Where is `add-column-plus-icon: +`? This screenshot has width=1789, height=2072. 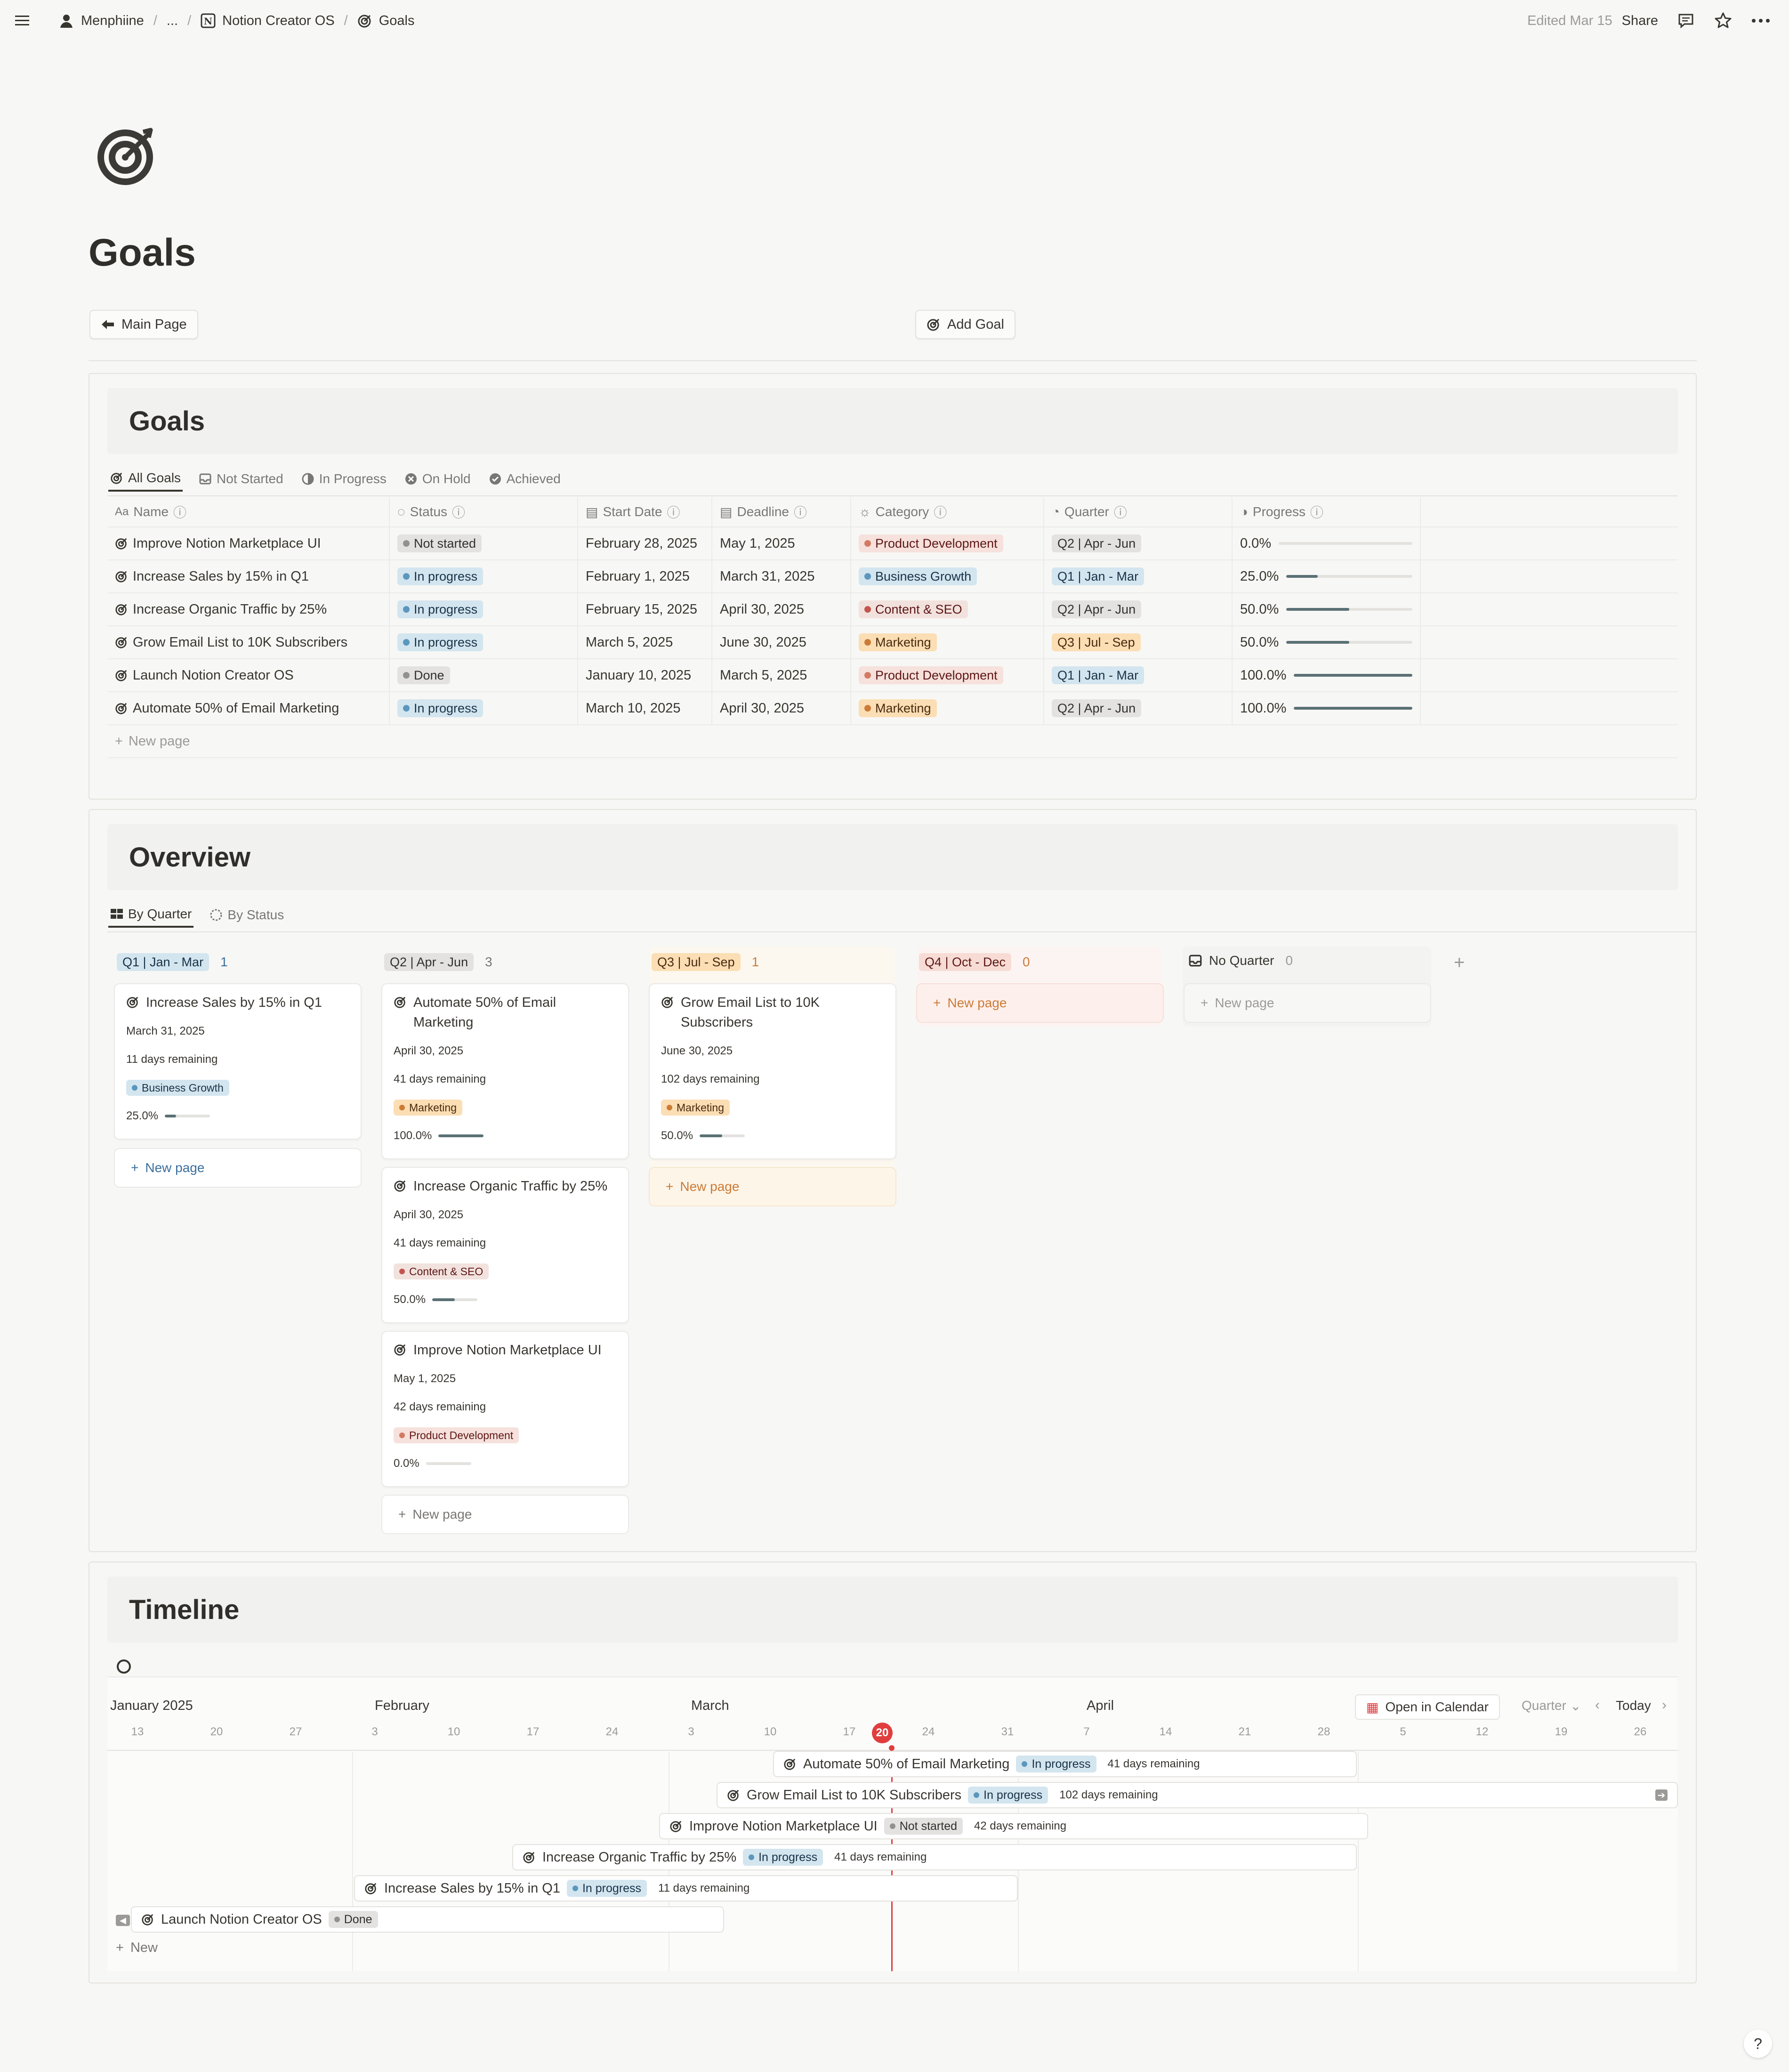 add-column-plus-icon: + is located at coordinates (1459, 963).